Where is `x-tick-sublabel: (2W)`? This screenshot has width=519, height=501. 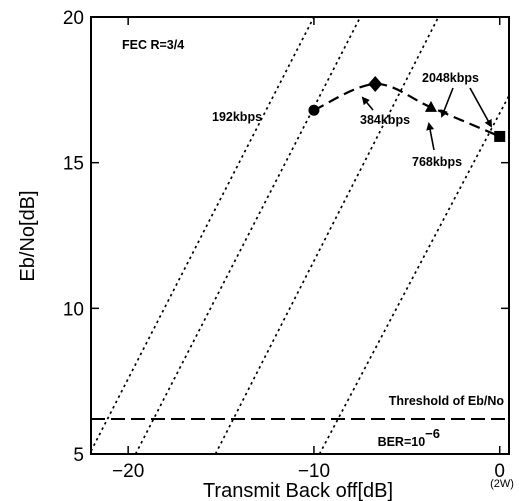
x-tick-sublabel: (2W) is located at coordinates (502, 484).